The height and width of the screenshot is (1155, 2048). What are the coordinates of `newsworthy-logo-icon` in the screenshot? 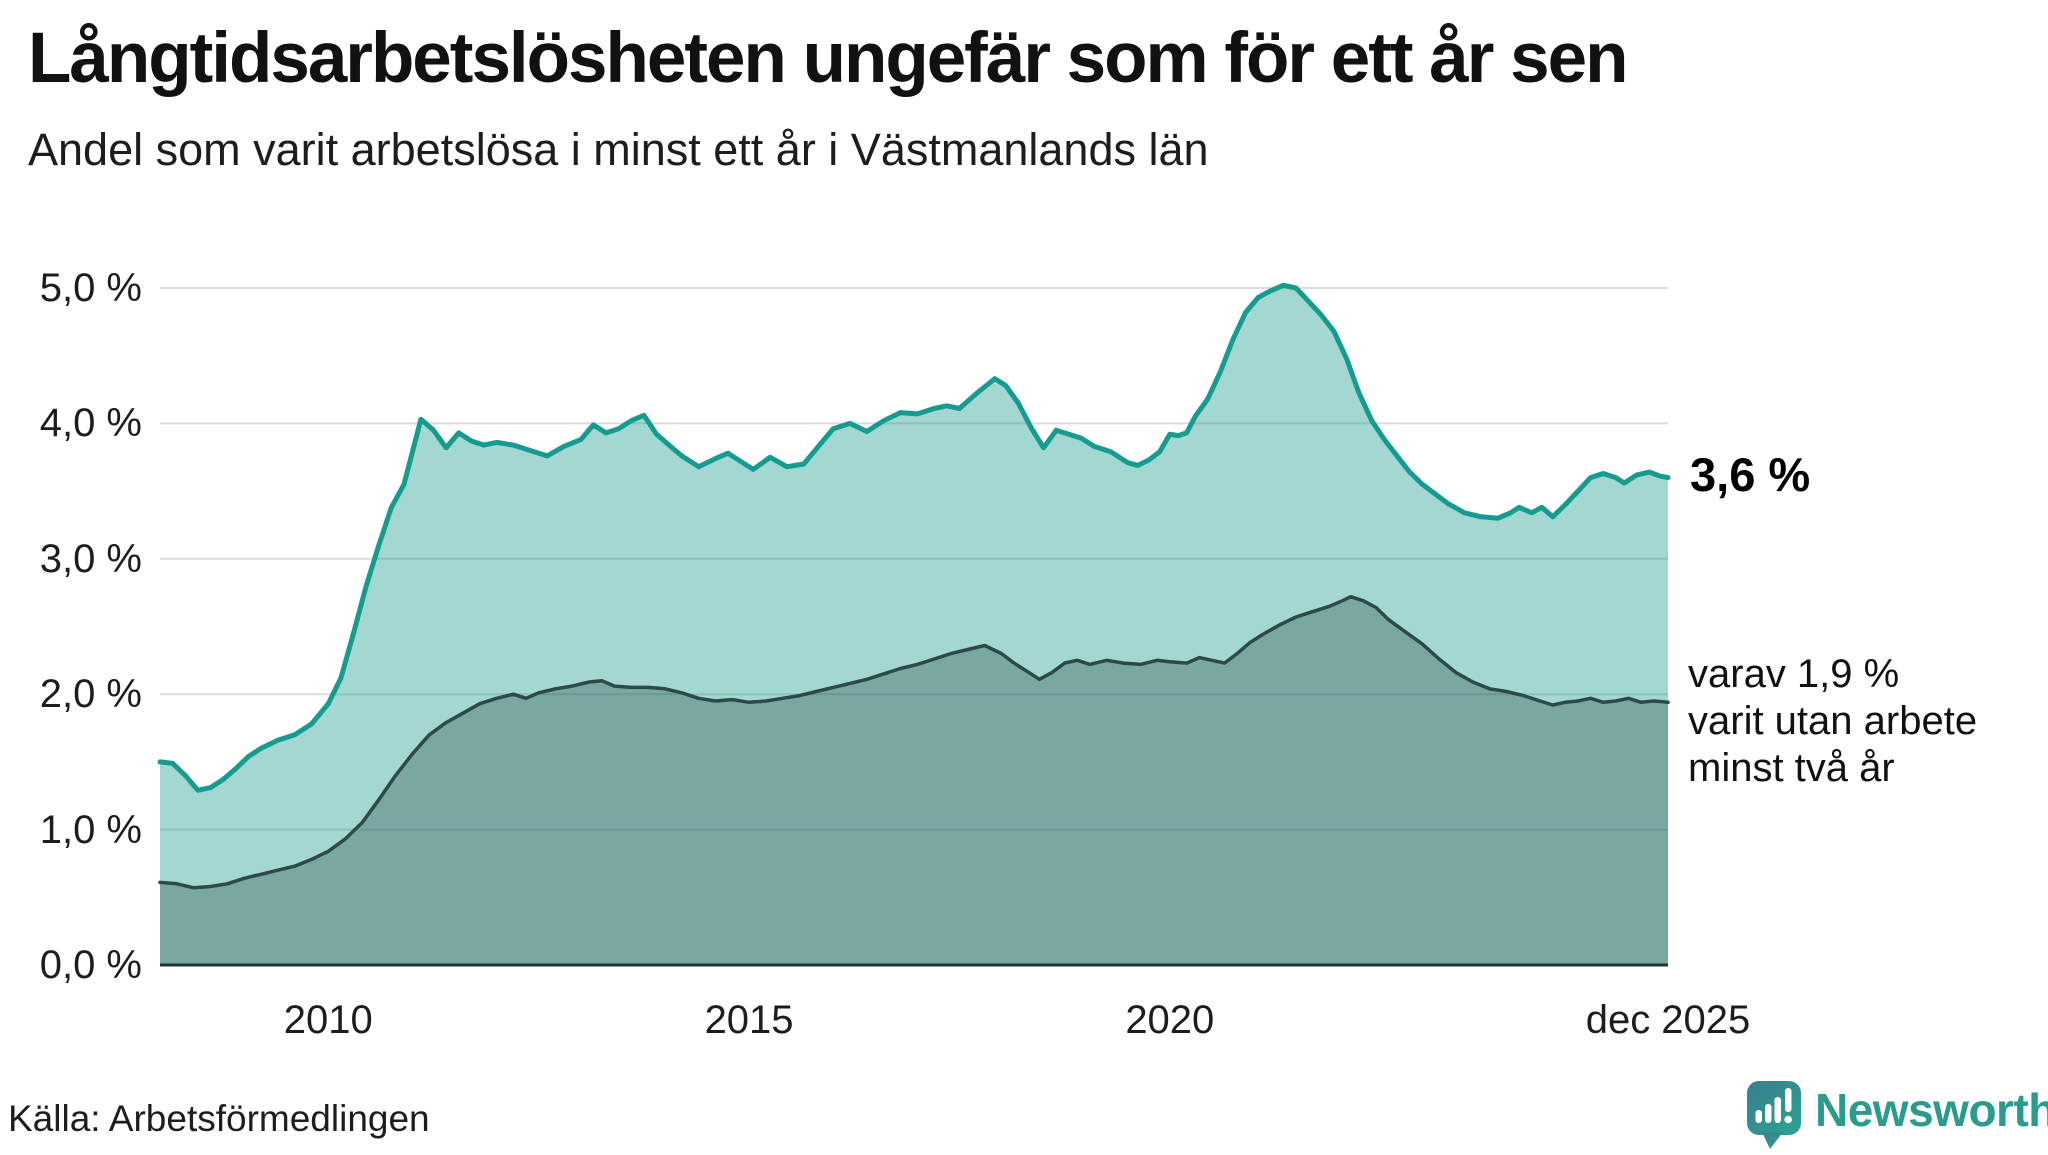 It's located at (1774, 1117).